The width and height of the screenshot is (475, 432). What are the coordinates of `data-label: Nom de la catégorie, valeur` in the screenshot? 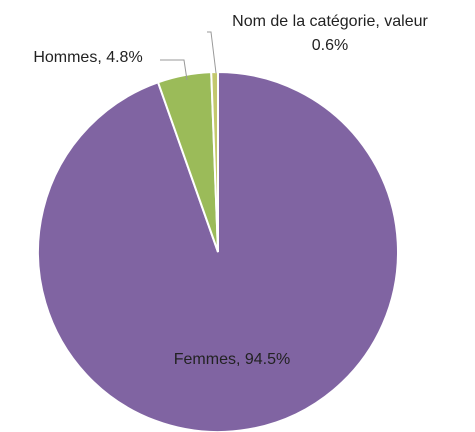 It's located at (330, 21).